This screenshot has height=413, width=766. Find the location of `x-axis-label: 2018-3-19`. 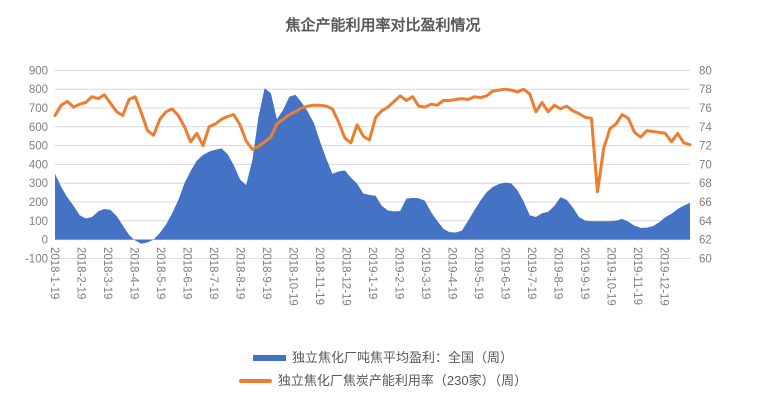

x-axis-label: 2018-3-19 is located at coordinates (107, 273).